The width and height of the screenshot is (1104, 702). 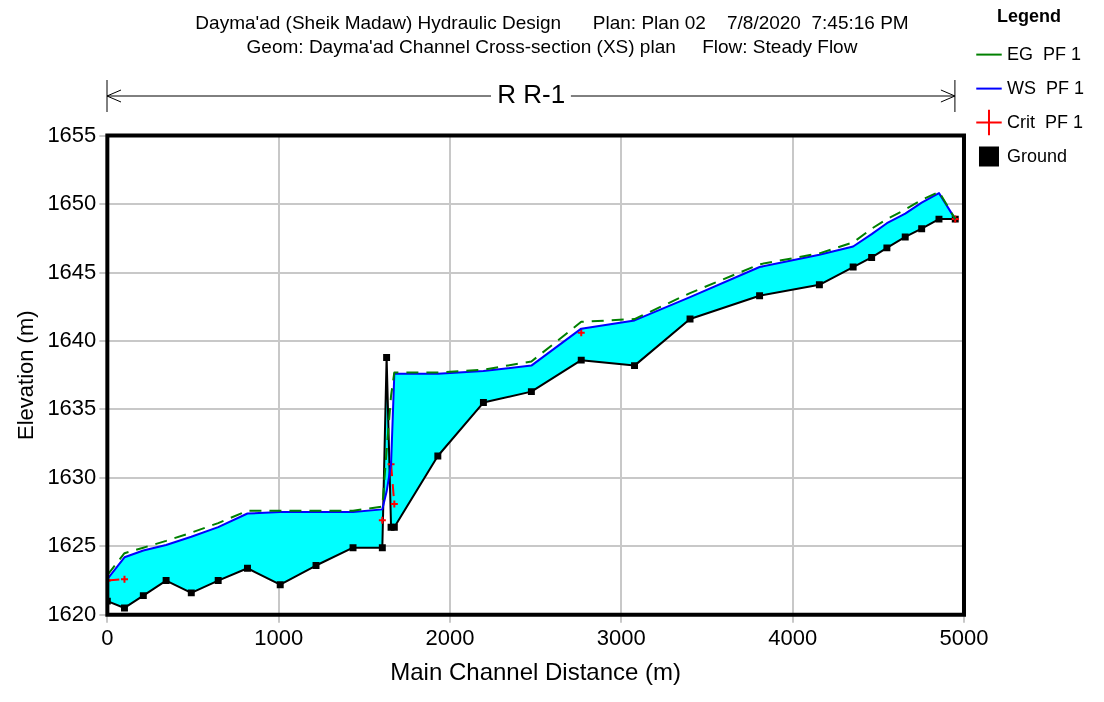 What do you see at coordinates (72, 408) in the screenshot?
I see `y-tick-label: 1635` at bounding box center [72, 408].